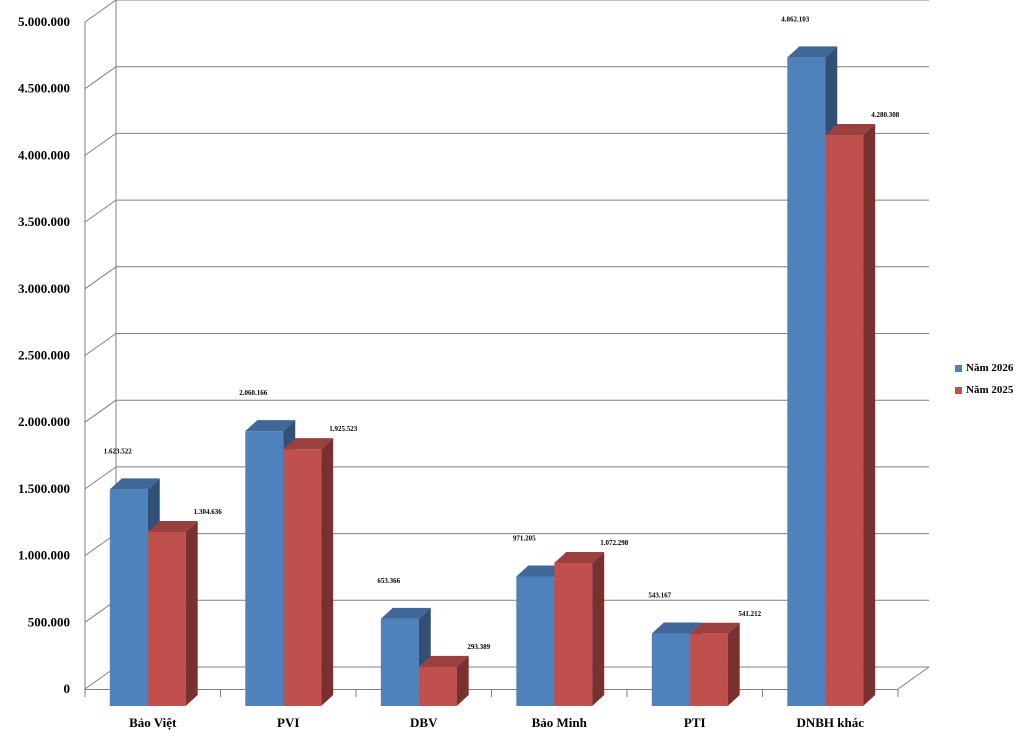 The width and height of the screenshot is (1024, 748). I want to click on data-label: 4.862.103, so click(795, 19).